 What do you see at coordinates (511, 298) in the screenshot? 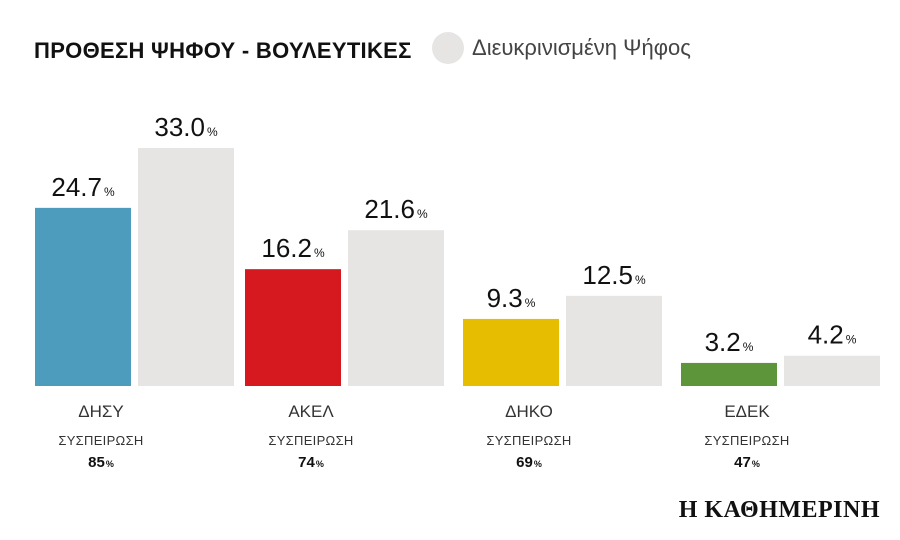
I see `value-label-stated-3: 9.3%` at bounding box center [511, 298].